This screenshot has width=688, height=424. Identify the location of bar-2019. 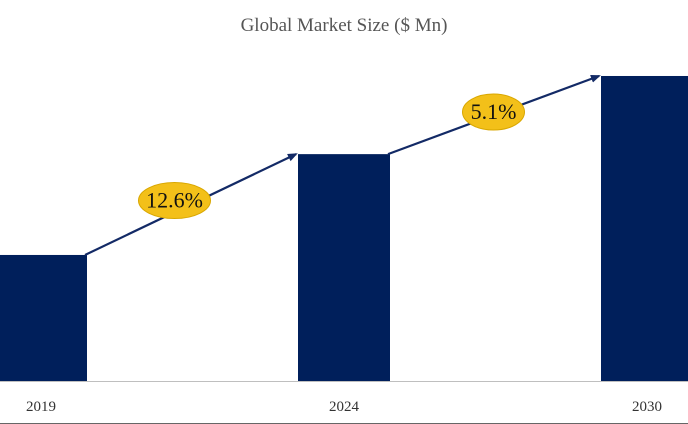
(43, 317).